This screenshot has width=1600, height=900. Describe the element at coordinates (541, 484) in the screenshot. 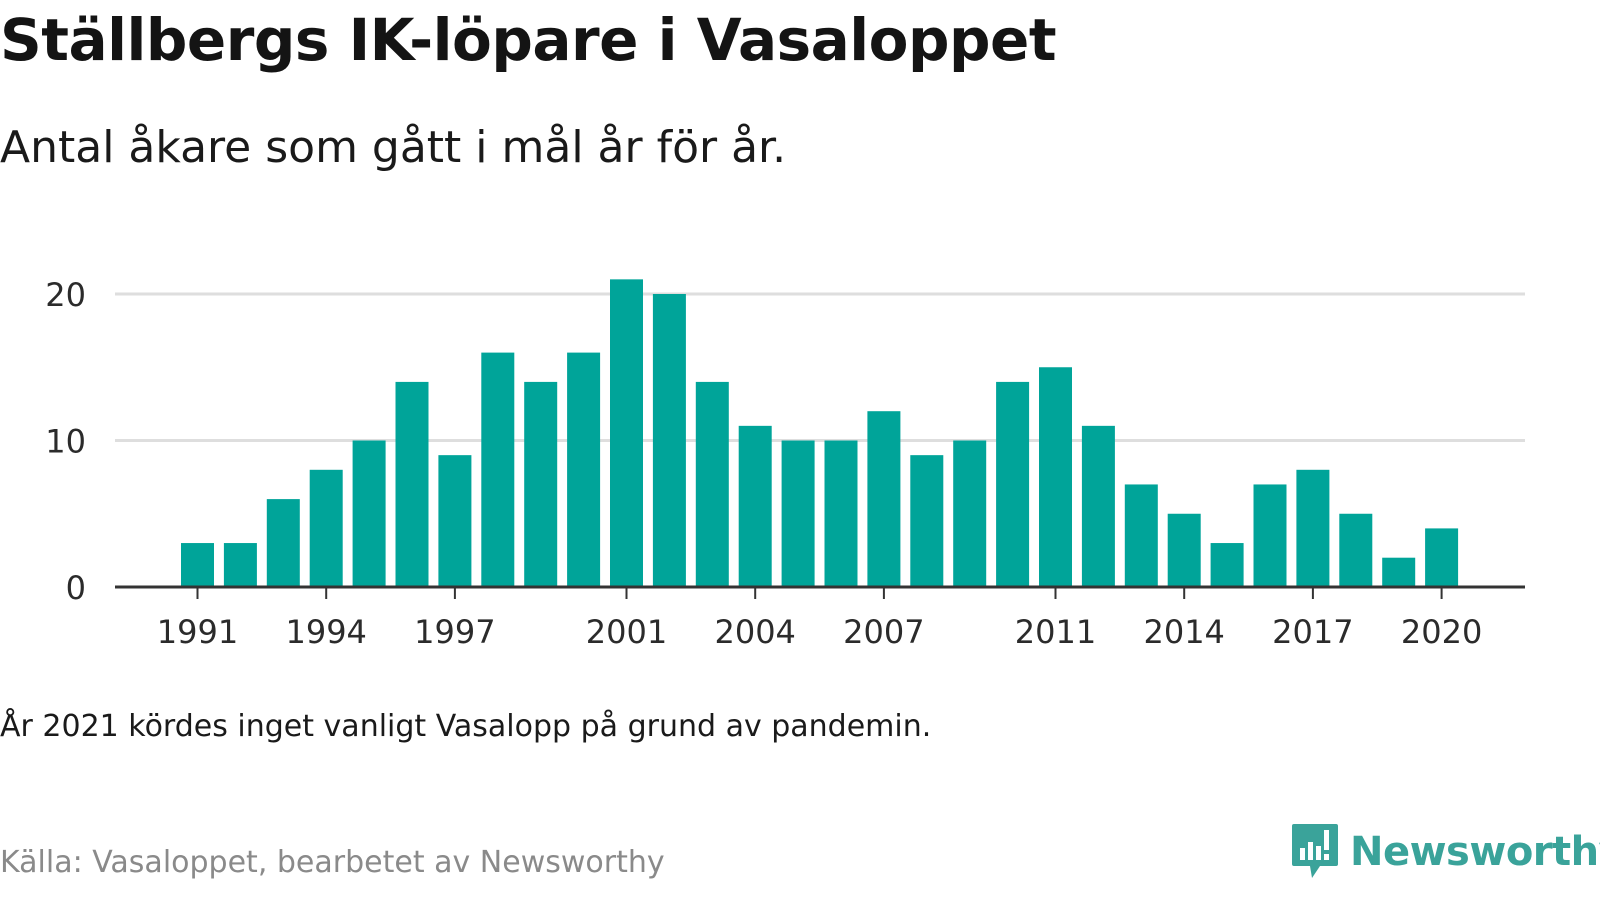

I see `bar-1999` at that location.